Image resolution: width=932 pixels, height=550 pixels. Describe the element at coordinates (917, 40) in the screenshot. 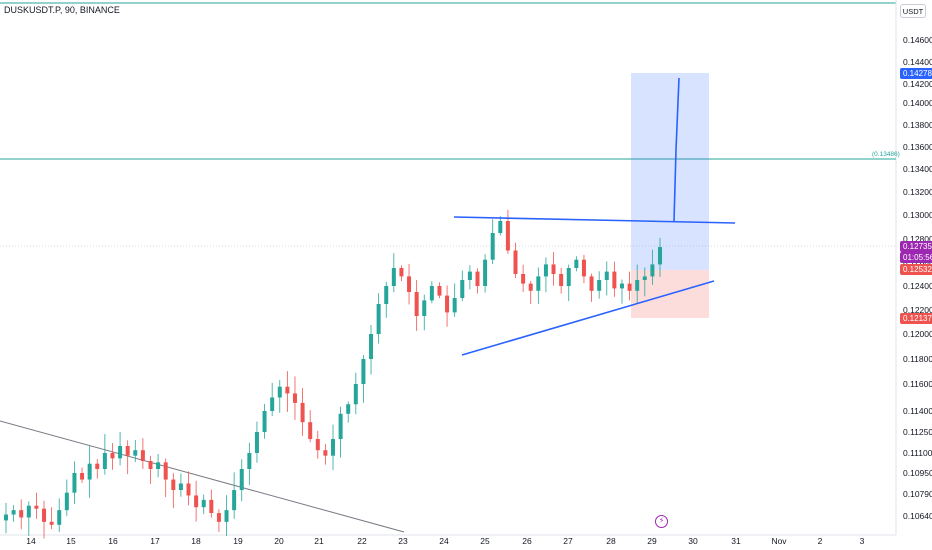

I see `price-tick-label: 0.14600` at that location.